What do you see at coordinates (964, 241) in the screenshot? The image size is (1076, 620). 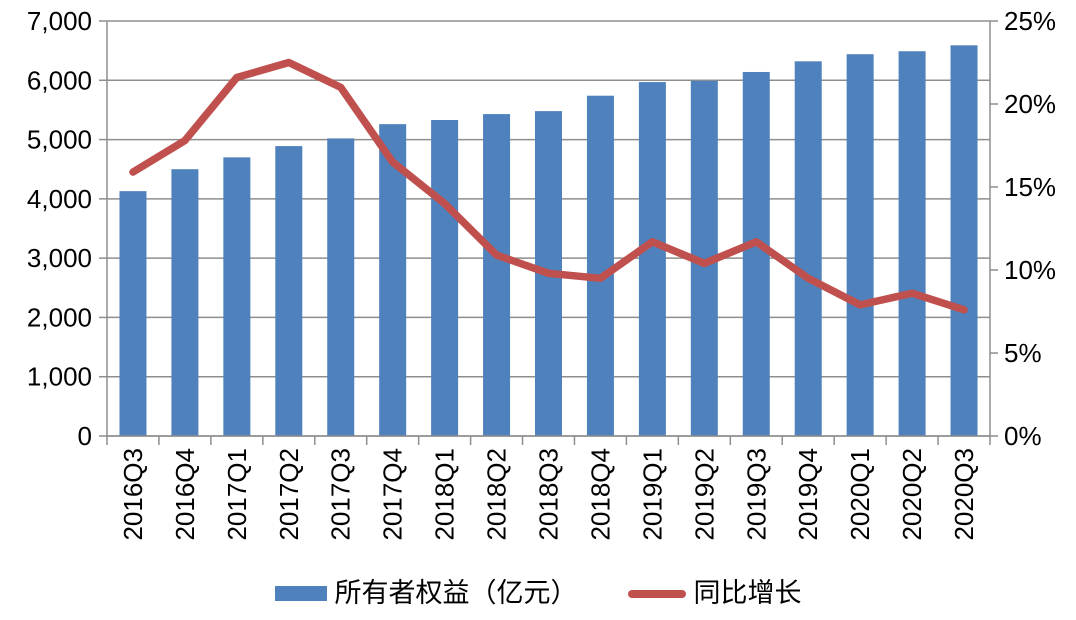 I see `bar-2020Q3` at bounding box center [964, 241].